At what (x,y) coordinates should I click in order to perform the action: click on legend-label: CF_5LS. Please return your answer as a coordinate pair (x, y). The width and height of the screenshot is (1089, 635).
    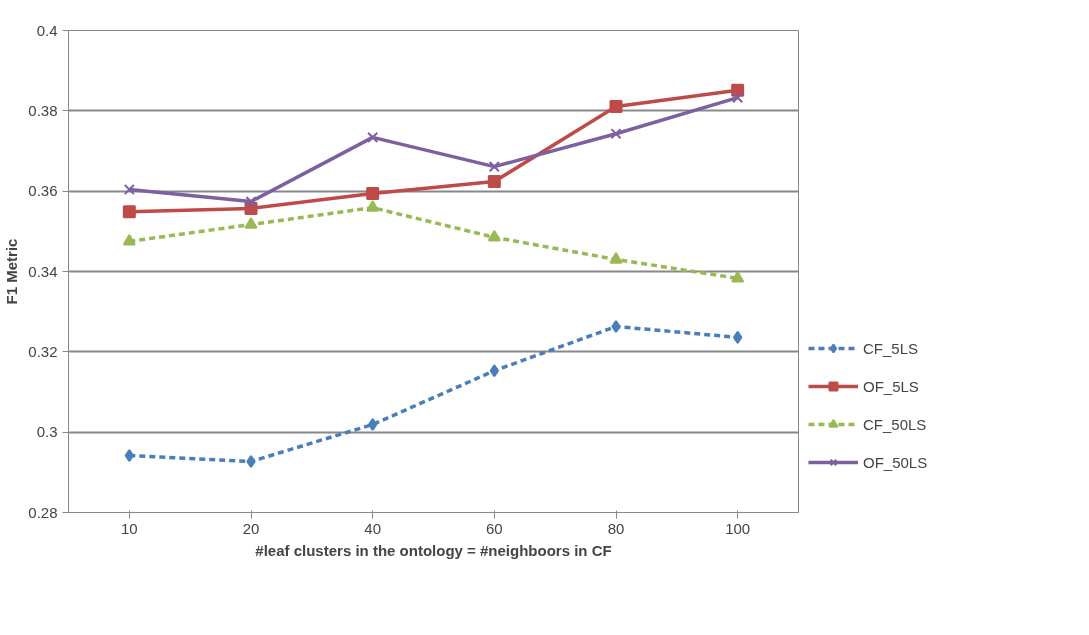
    Looking at the image, I should click on (891, 348).